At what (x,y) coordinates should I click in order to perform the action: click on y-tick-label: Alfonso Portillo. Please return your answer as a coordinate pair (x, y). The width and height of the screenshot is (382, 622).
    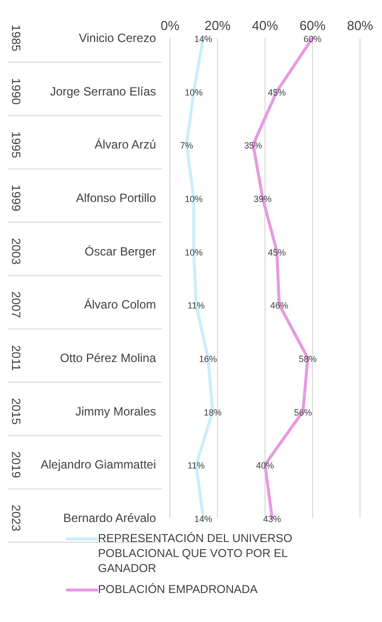
    Looking at the image, I should click on (116, 198).